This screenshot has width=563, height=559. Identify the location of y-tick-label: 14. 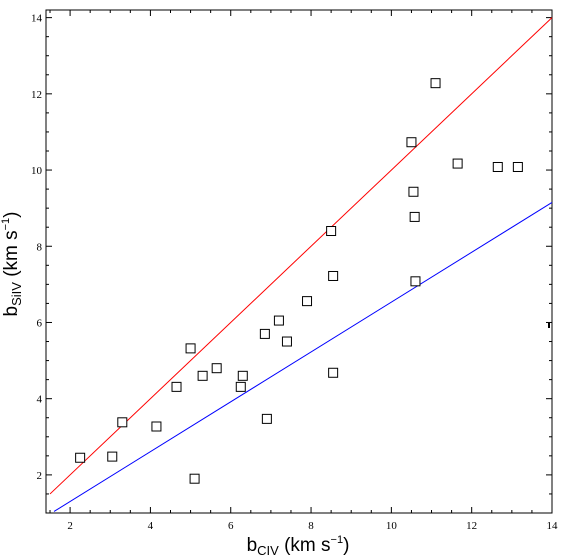
(37, 19).